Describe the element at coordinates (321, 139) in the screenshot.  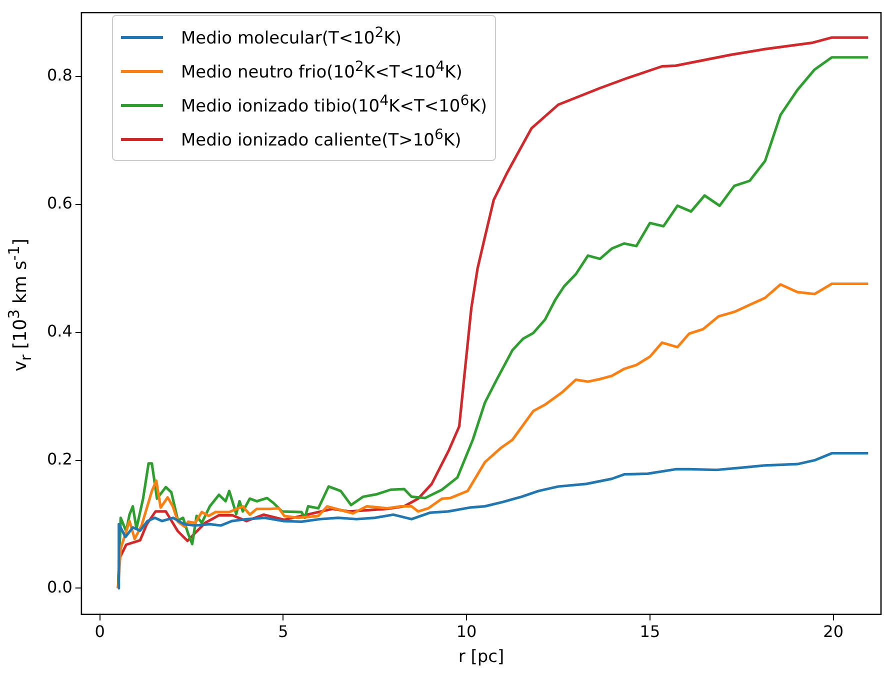
I see `legend-label: Medio ionizado caliente(T>10$^{6}$K)` at that location.